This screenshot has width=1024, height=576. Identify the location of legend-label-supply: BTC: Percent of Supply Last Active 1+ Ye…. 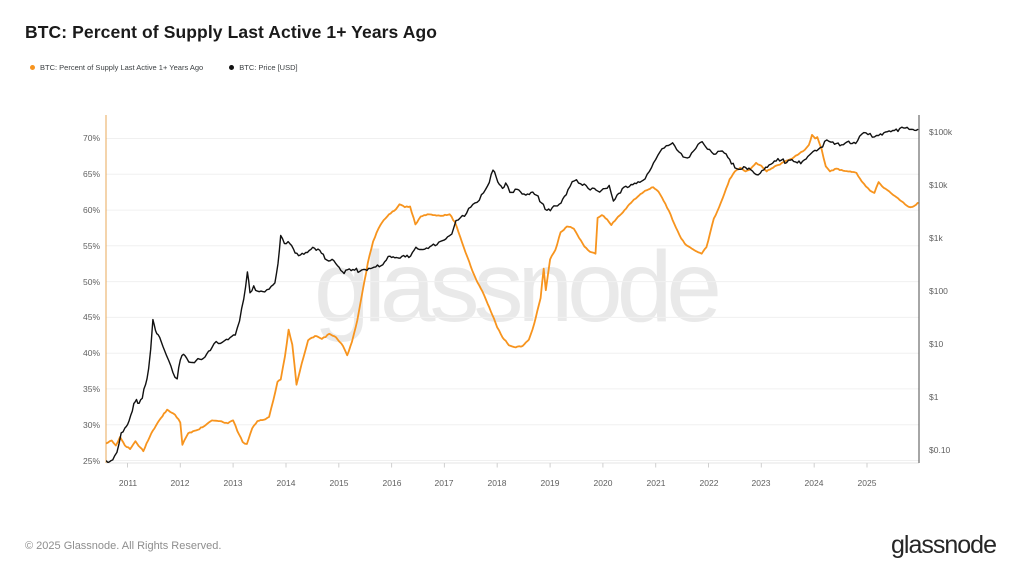
(122, 67).